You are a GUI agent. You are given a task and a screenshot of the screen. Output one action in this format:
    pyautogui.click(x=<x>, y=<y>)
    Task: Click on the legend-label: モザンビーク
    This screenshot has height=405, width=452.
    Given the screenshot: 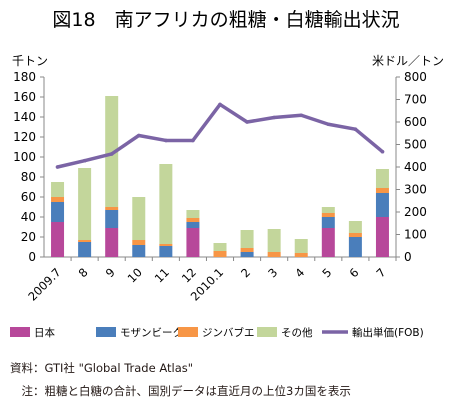 What is the action you would take?
    pyautogui.click(x=151, y=333)
    